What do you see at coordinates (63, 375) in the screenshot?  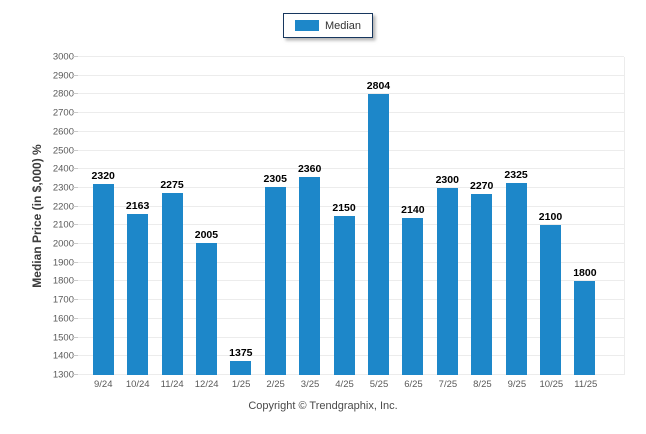 I see `y-tick-label: 1300` at bounding box center [63, 375].